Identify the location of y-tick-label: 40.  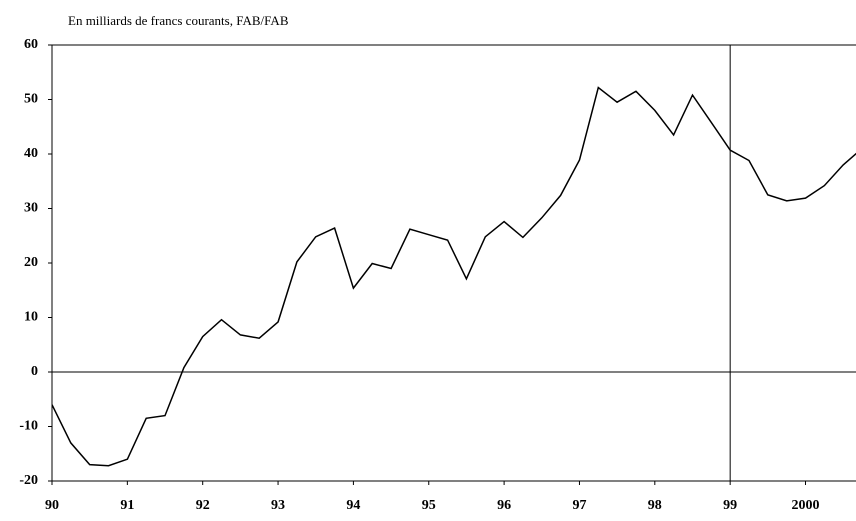
(31, 153).